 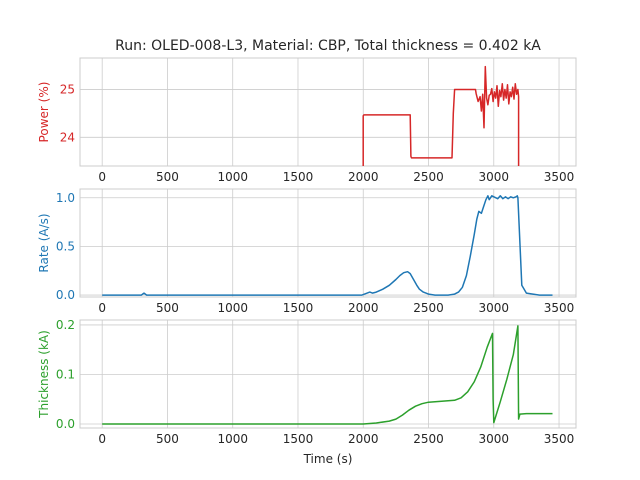 I want to click on series-line-power, so click(x=441, y=115).